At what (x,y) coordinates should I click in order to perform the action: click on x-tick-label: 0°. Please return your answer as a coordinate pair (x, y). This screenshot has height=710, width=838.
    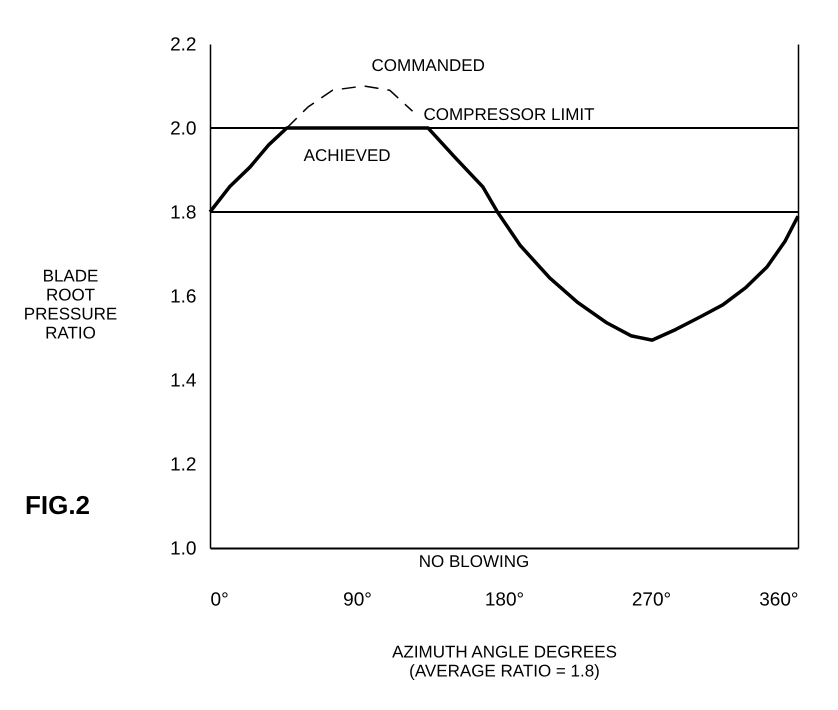
    Looking at the image, I should click on (219, 600).